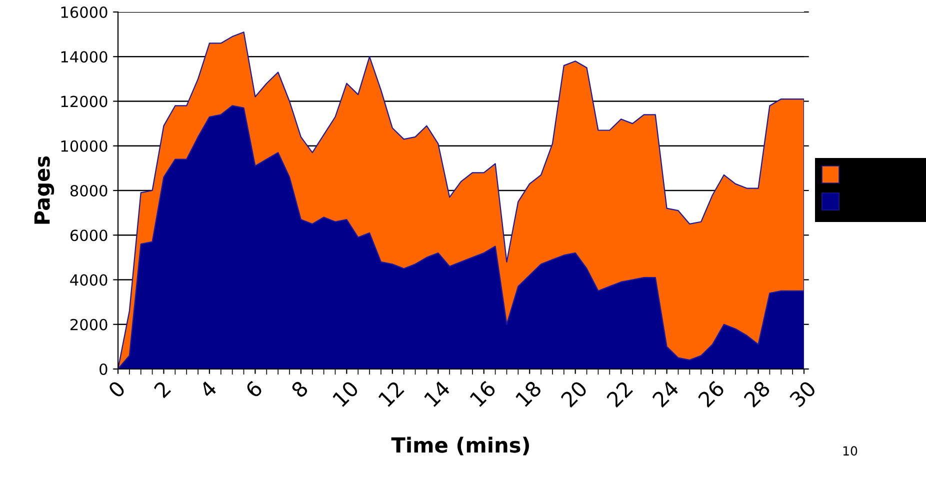 This screenshot has height=479, width=926. What do you see at coordinates (528, 394) in the screenshot?
I see `x-tick-label: 18` at bounding box center [528, 394].